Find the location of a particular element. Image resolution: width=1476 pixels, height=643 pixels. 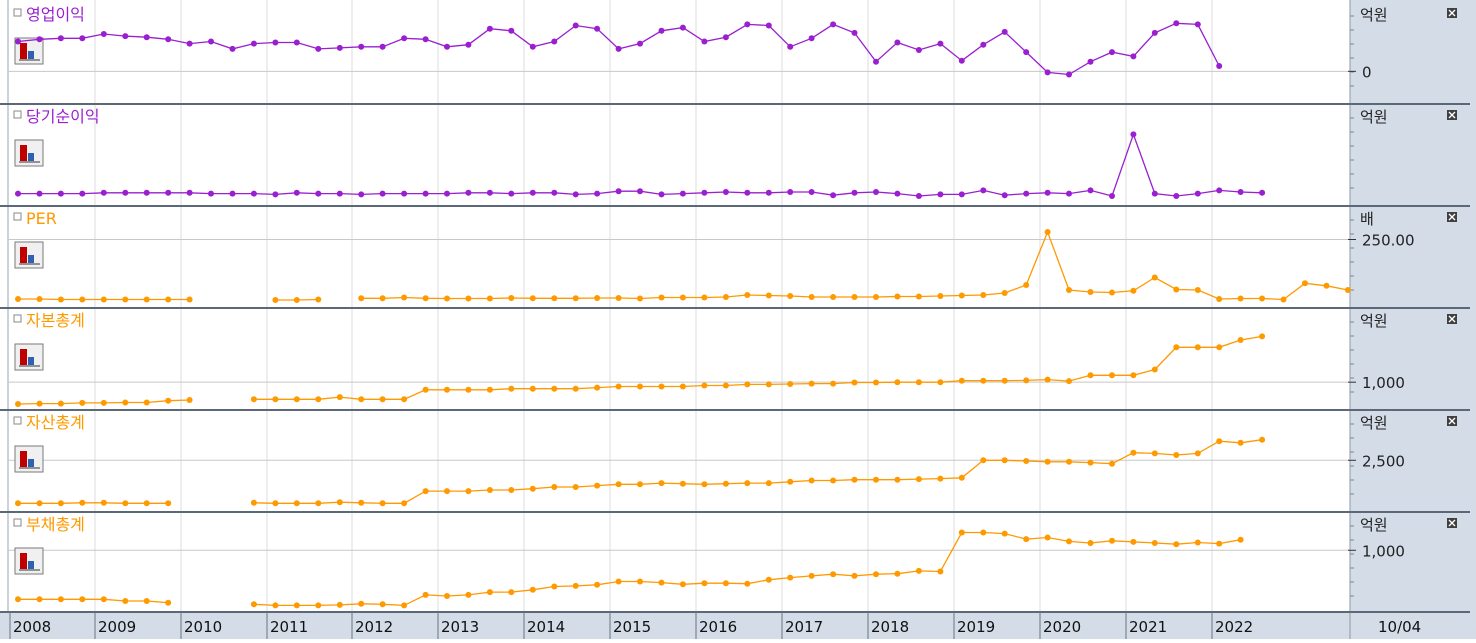

tick-label: 1,000 is located at coordinates (1383, 383).